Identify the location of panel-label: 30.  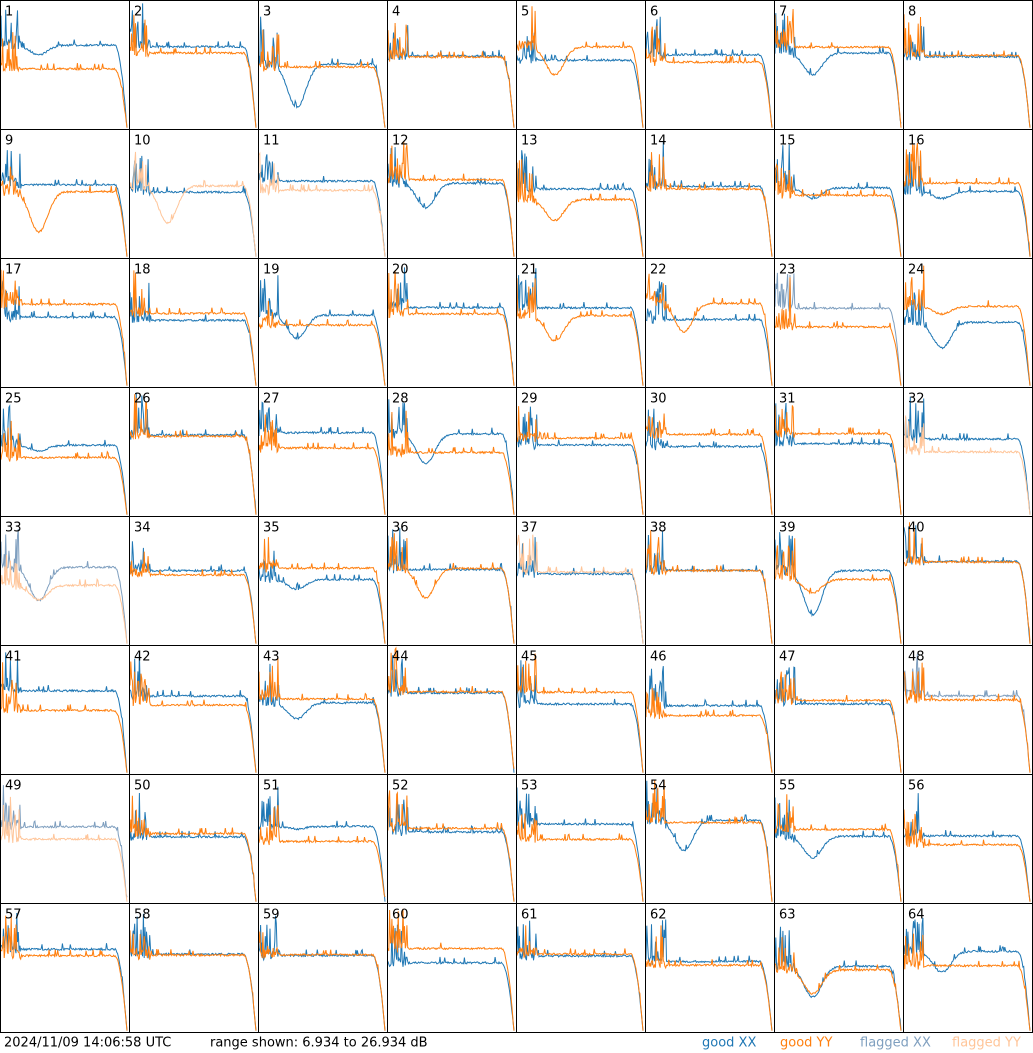
(658, 399).